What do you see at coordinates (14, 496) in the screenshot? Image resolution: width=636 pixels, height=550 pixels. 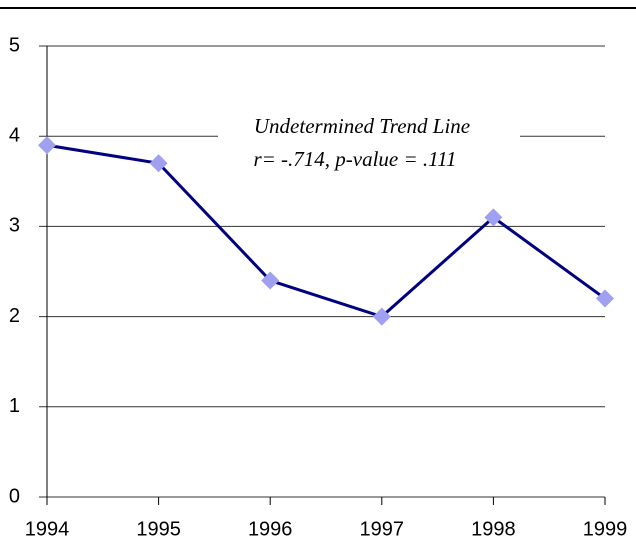 I see `y-tick-label: 0` at bounding box center [14, 496].